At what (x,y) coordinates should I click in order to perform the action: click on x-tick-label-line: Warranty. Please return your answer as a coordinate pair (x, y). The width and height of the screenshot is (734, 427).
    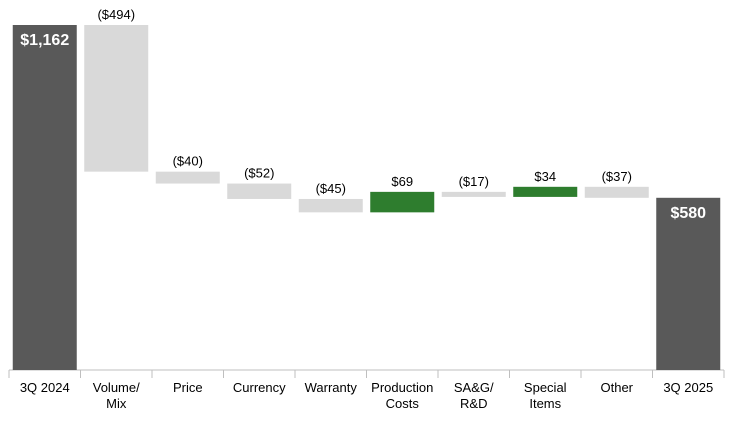
    Looking at the image, I should click on (331, 387).